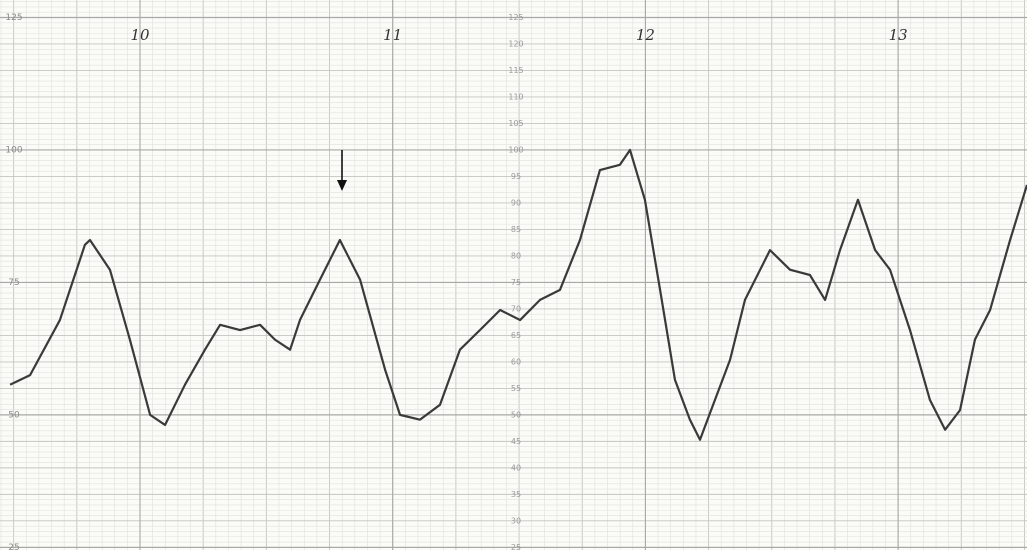  Describe the element at coordinates (898, 35) in the screenshot. I see `x-tick-label: 13` at that location.